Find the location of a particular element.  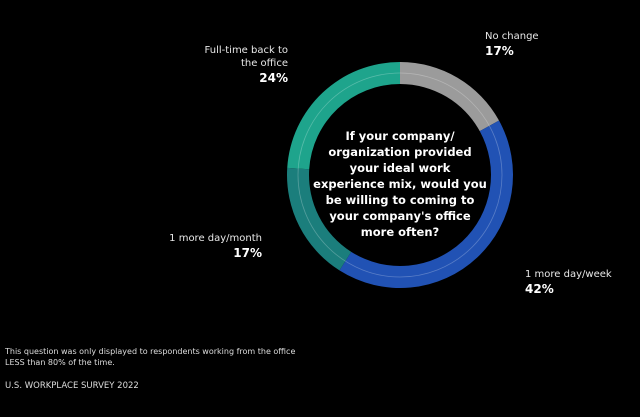

slice-label: 1 more day/month 17% is located at coordinates (211, 246).